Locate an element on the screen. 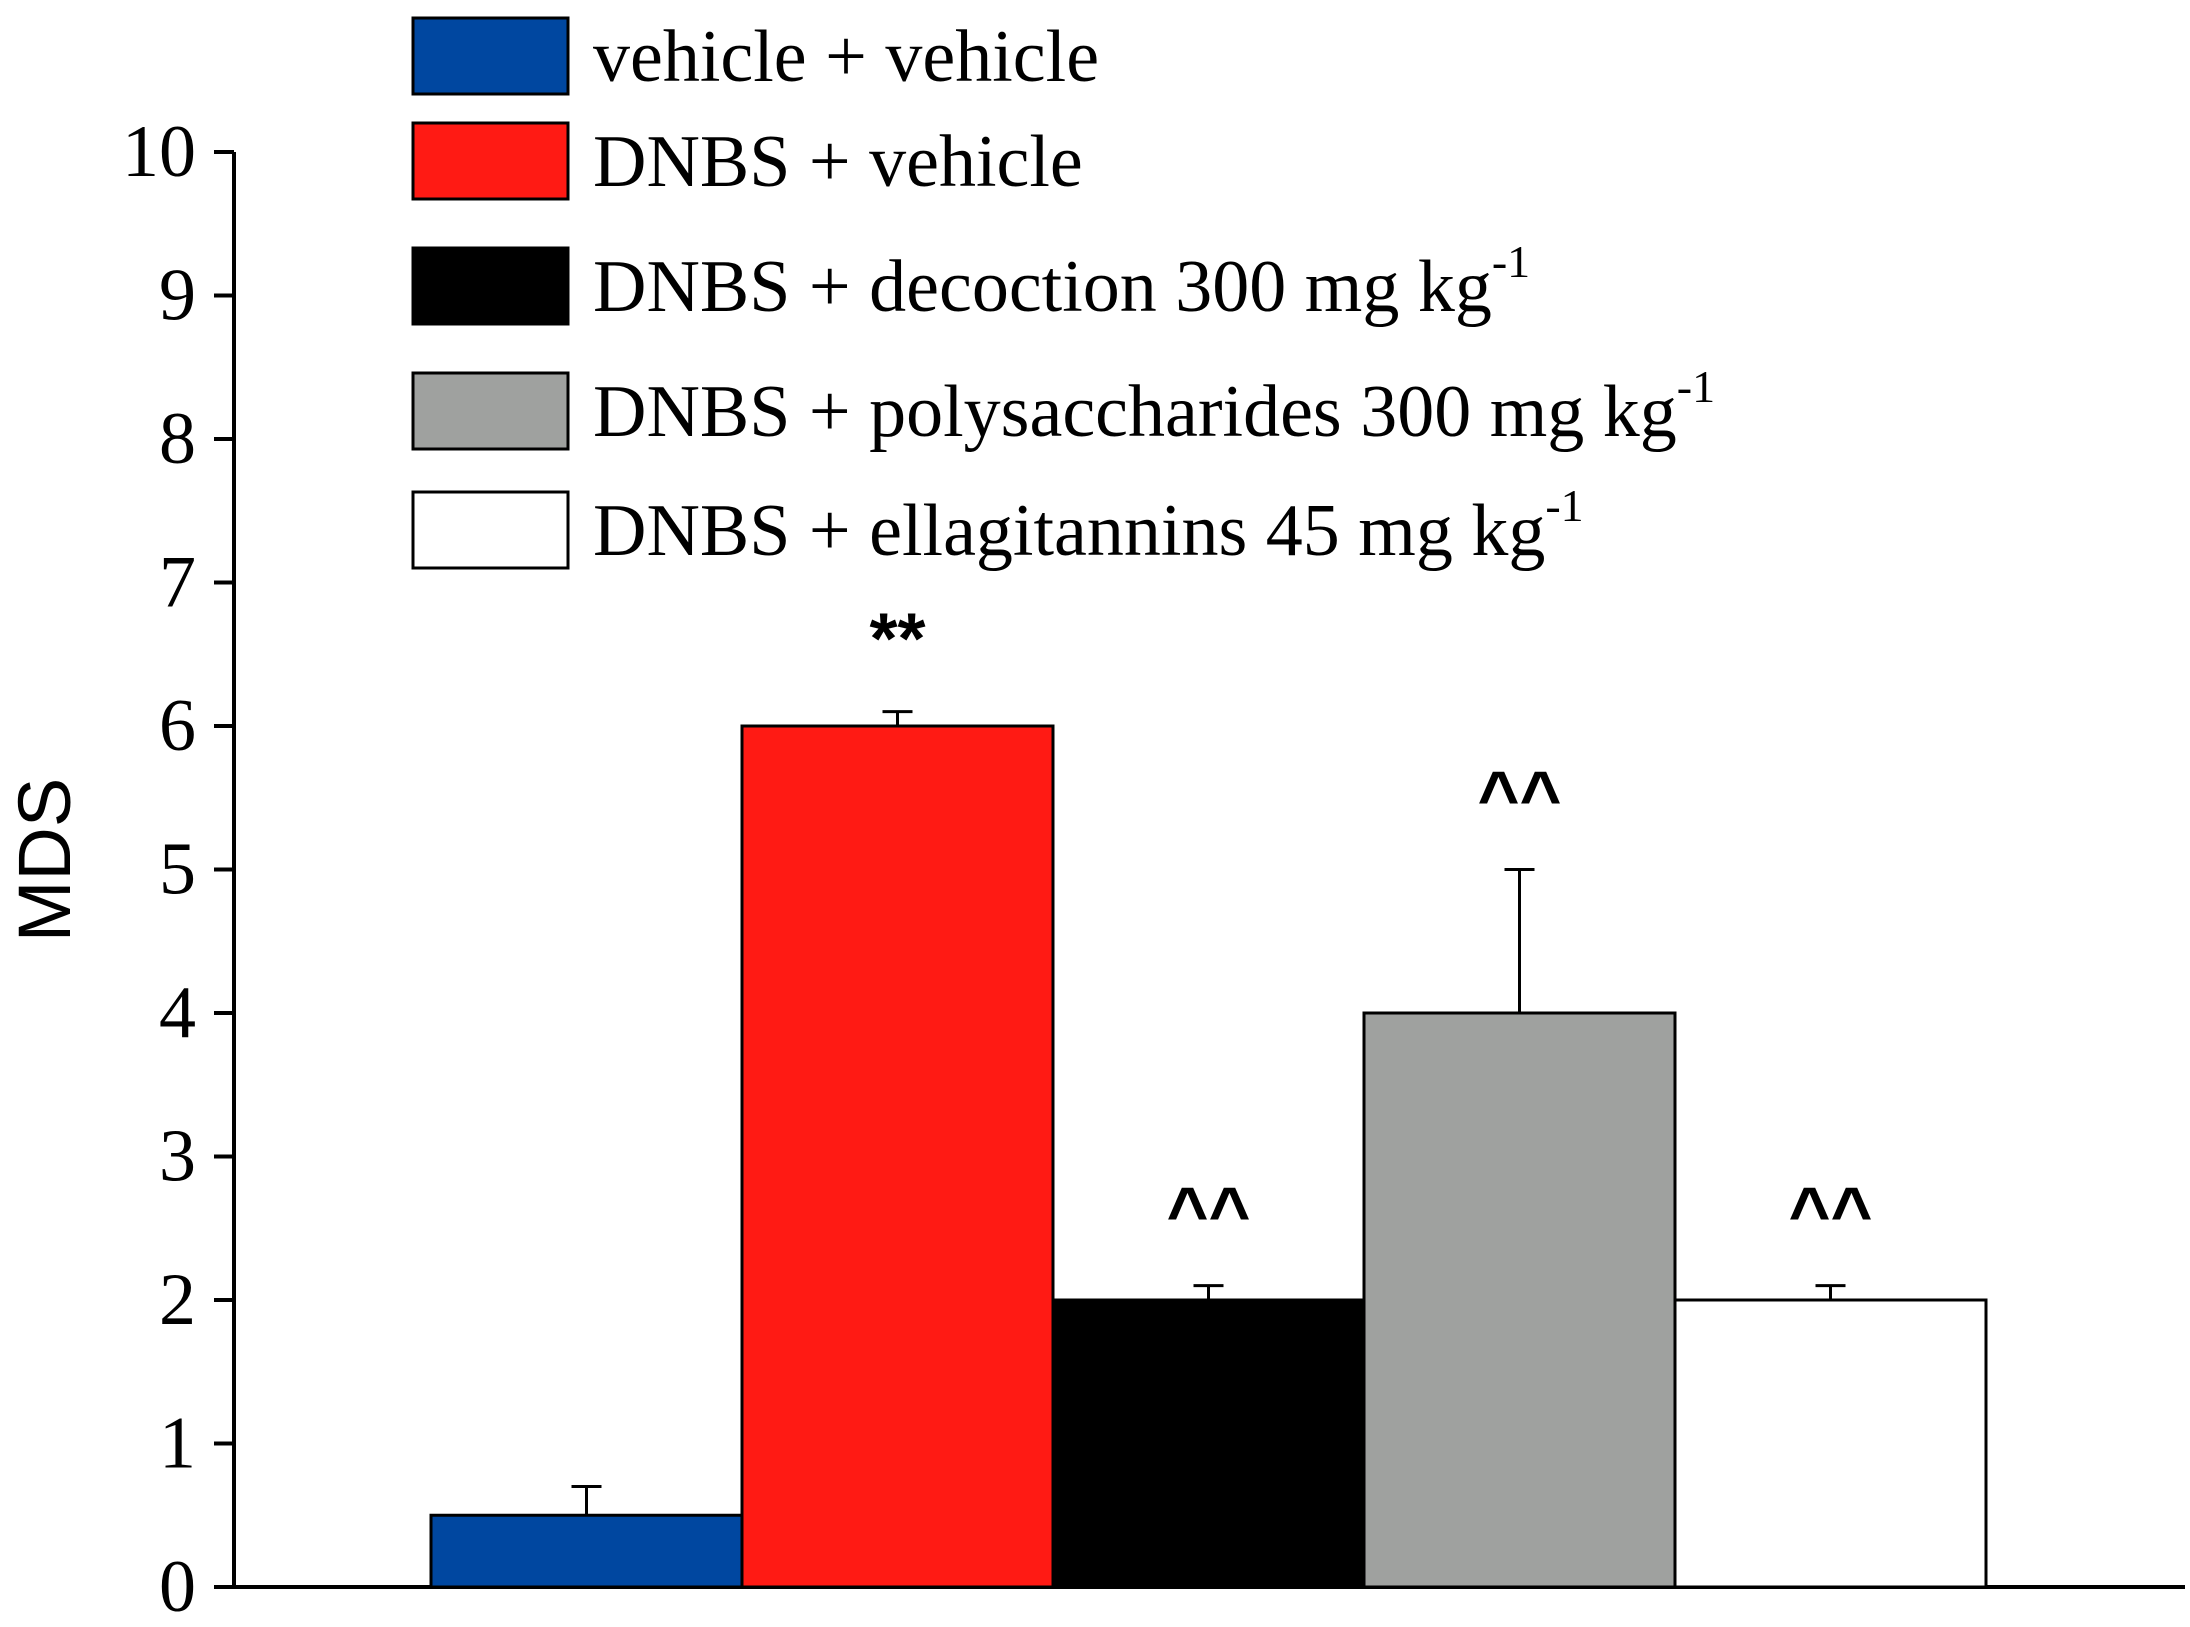 This screenshot has height=1627, width=2190. legend-label: vehicle + vehicle is located at coordinates (846, 57).